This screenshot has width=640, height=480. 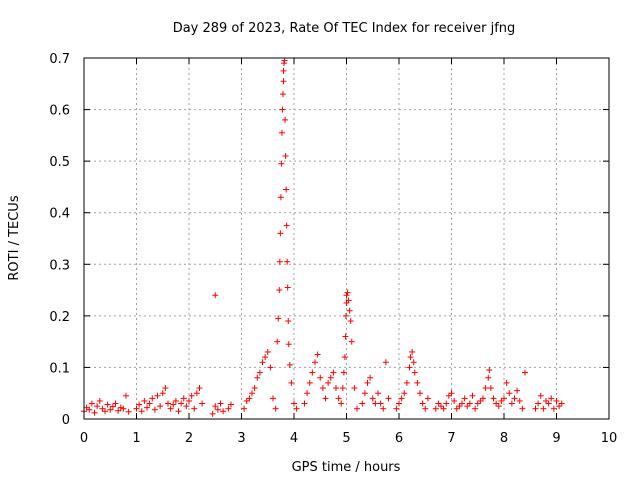 What do you see at coordinates (59, 111) in the screenshot?
I see `y-tick-label: 0.6` at bounding box center [59, 111].